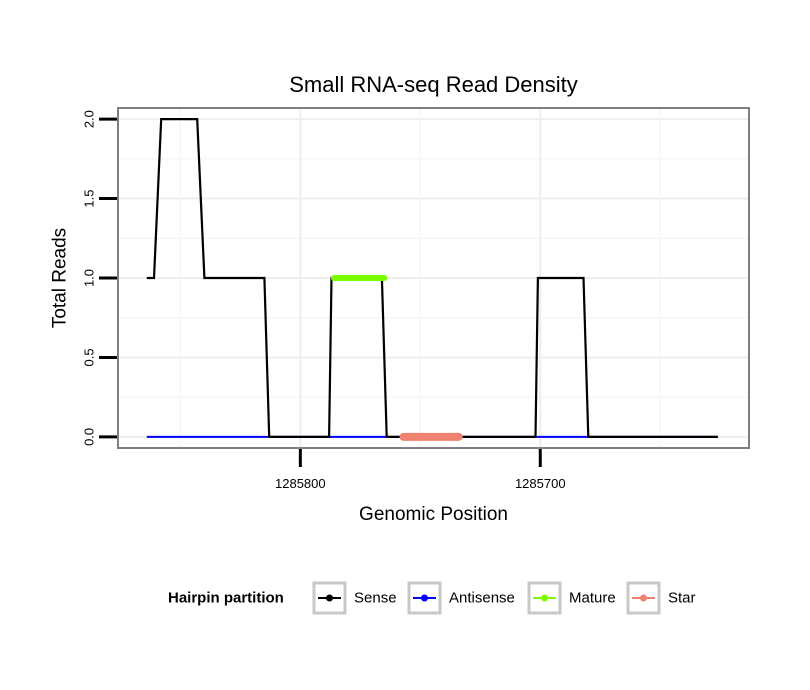 The height and width of the screenshot is (690, 810). Describe the element at coordinates (60, 278) in the screenshot. I see `y-axis-title: Total Reads` at that location.